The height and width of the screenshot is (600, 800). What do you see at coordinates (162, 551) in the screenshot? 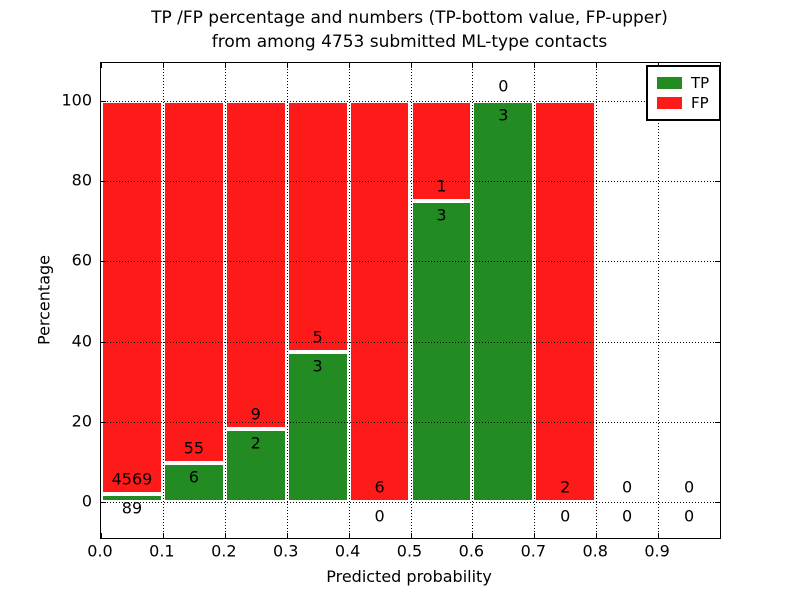
I see `x-tick-label: 0.1` at bounding box center [162, 551].